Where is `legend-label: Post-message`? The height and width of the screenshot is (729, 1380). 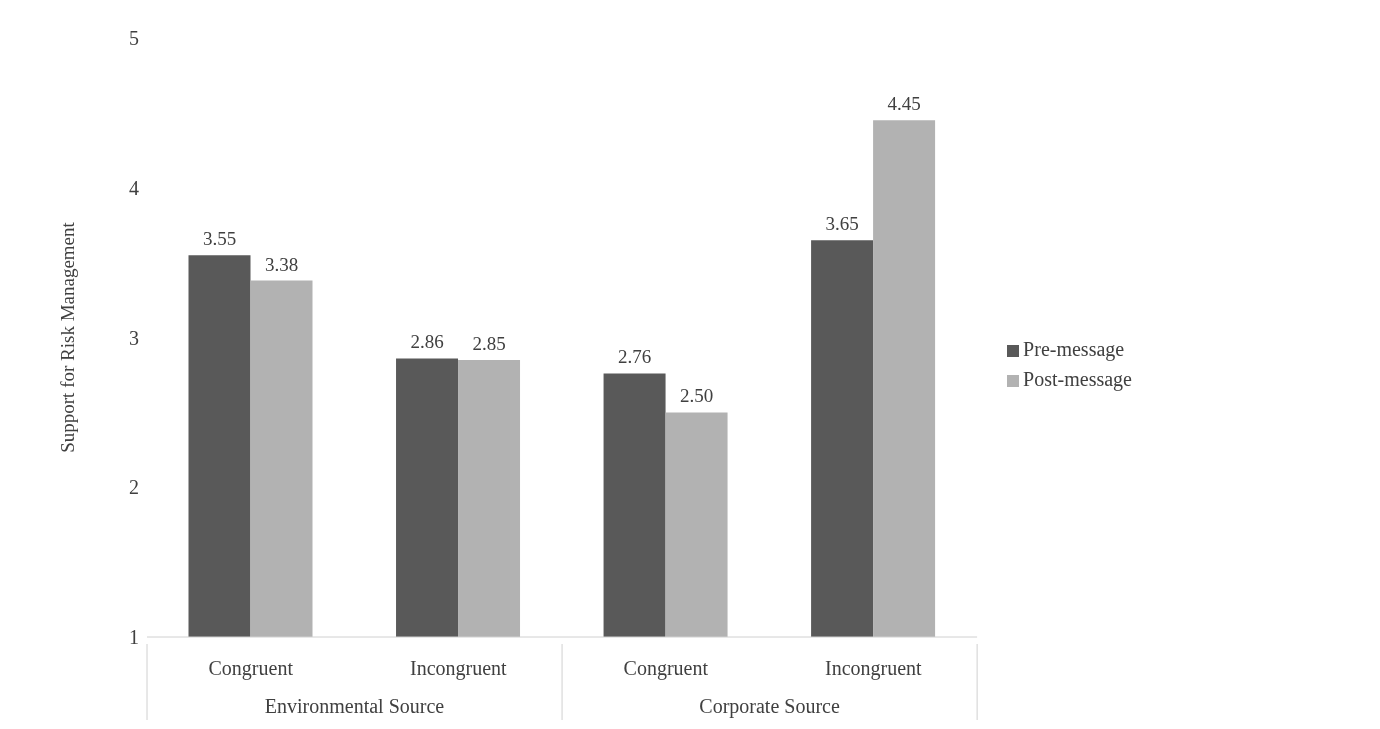 legend-label: Post-message is located at coordinates (1077, 379).